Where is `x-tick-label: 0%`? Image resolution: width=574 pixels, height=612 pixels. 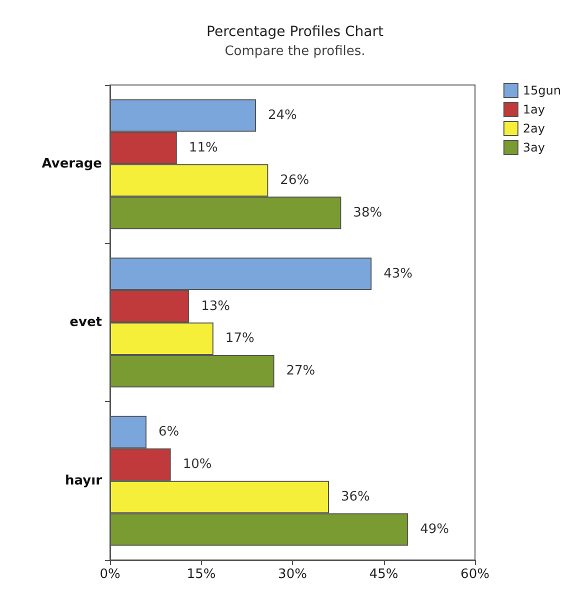 x-tick-label: 0% is located at coordinates (110, 574).